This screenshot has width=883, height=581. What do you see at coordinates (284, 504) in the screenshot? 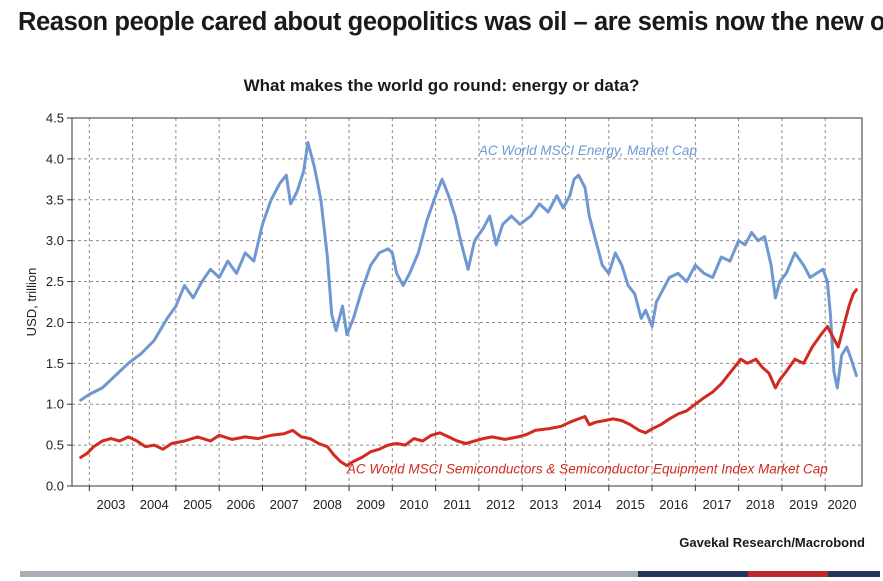
I see `x-tick-label: 2007` at bounding box center [284, 504].